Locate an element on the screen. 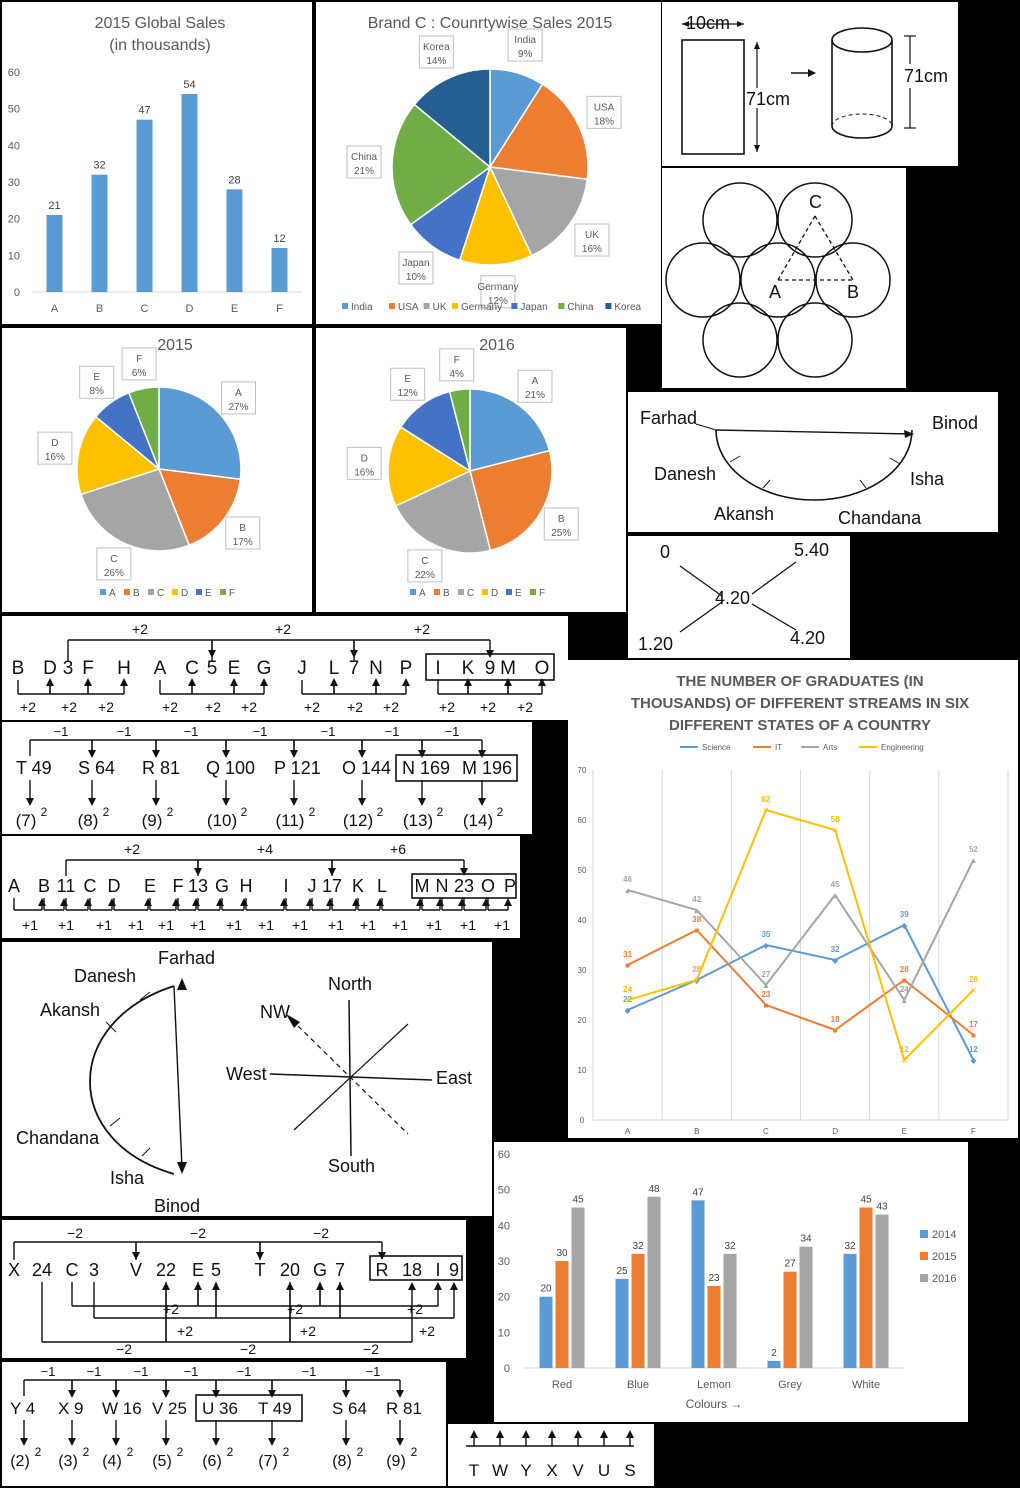 Image resolution: width=1020 pixels, height=1488 pixels. chart-title-line3: DIFFERENT STATES OF A COUNTRY is located at coordinates (800, 725).